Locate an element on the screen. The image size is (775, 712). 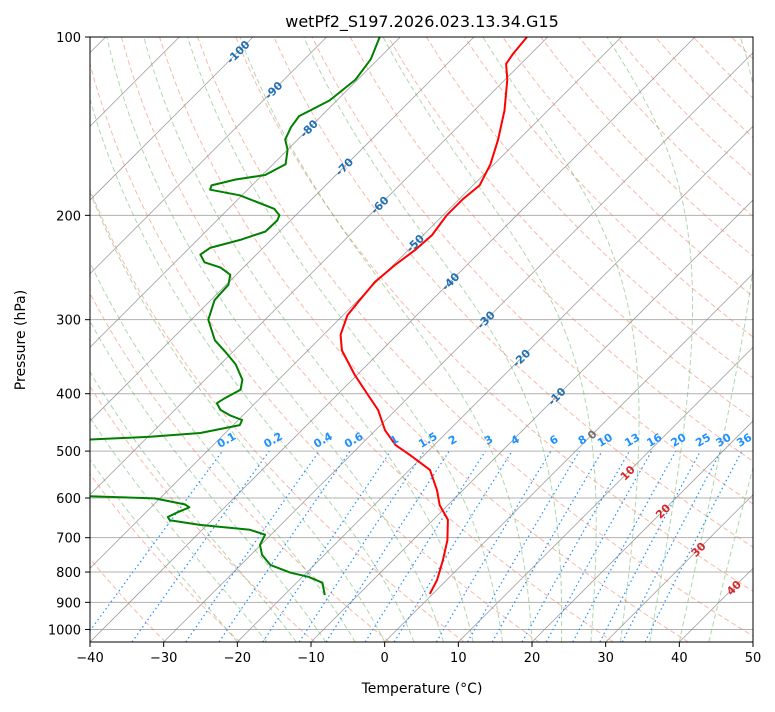
y-tick-label: 500 is located at coordinates (68, 452).